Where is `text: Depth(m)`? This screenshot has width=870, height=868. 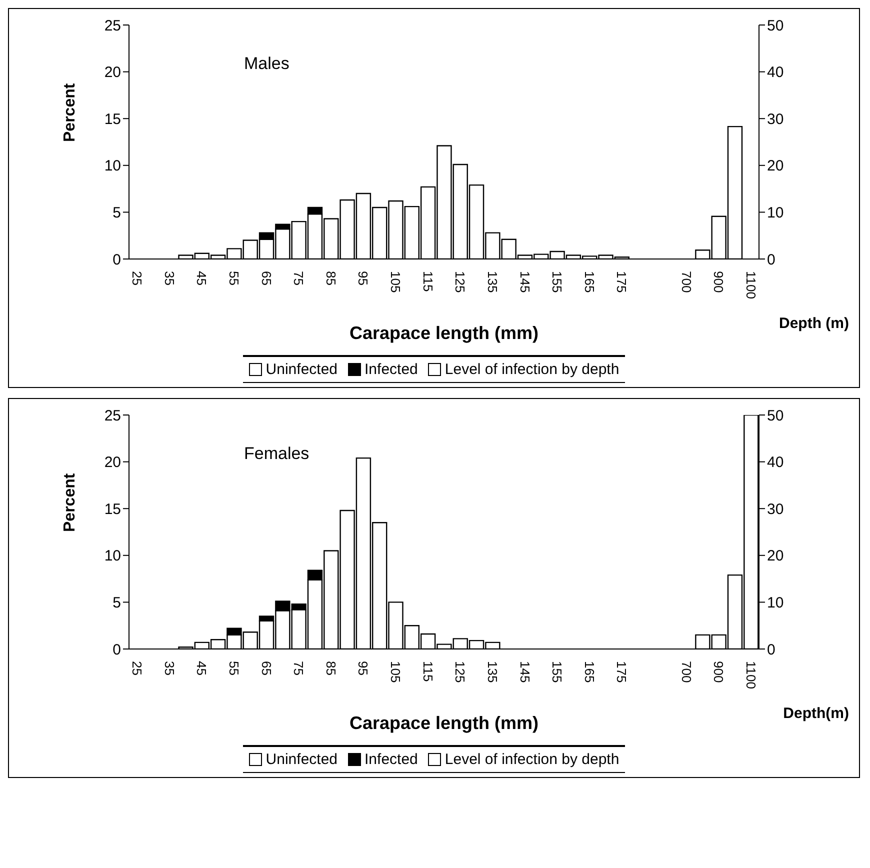 text: Depth(m) is located at coordinates (816, 713).